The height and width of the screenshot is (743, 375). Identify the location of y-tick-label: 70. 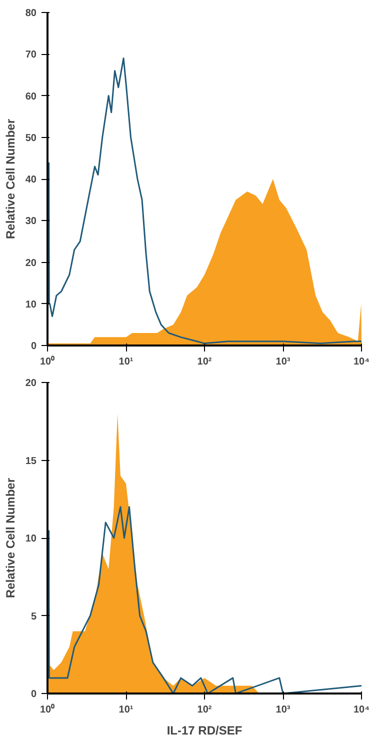
(31, 55).